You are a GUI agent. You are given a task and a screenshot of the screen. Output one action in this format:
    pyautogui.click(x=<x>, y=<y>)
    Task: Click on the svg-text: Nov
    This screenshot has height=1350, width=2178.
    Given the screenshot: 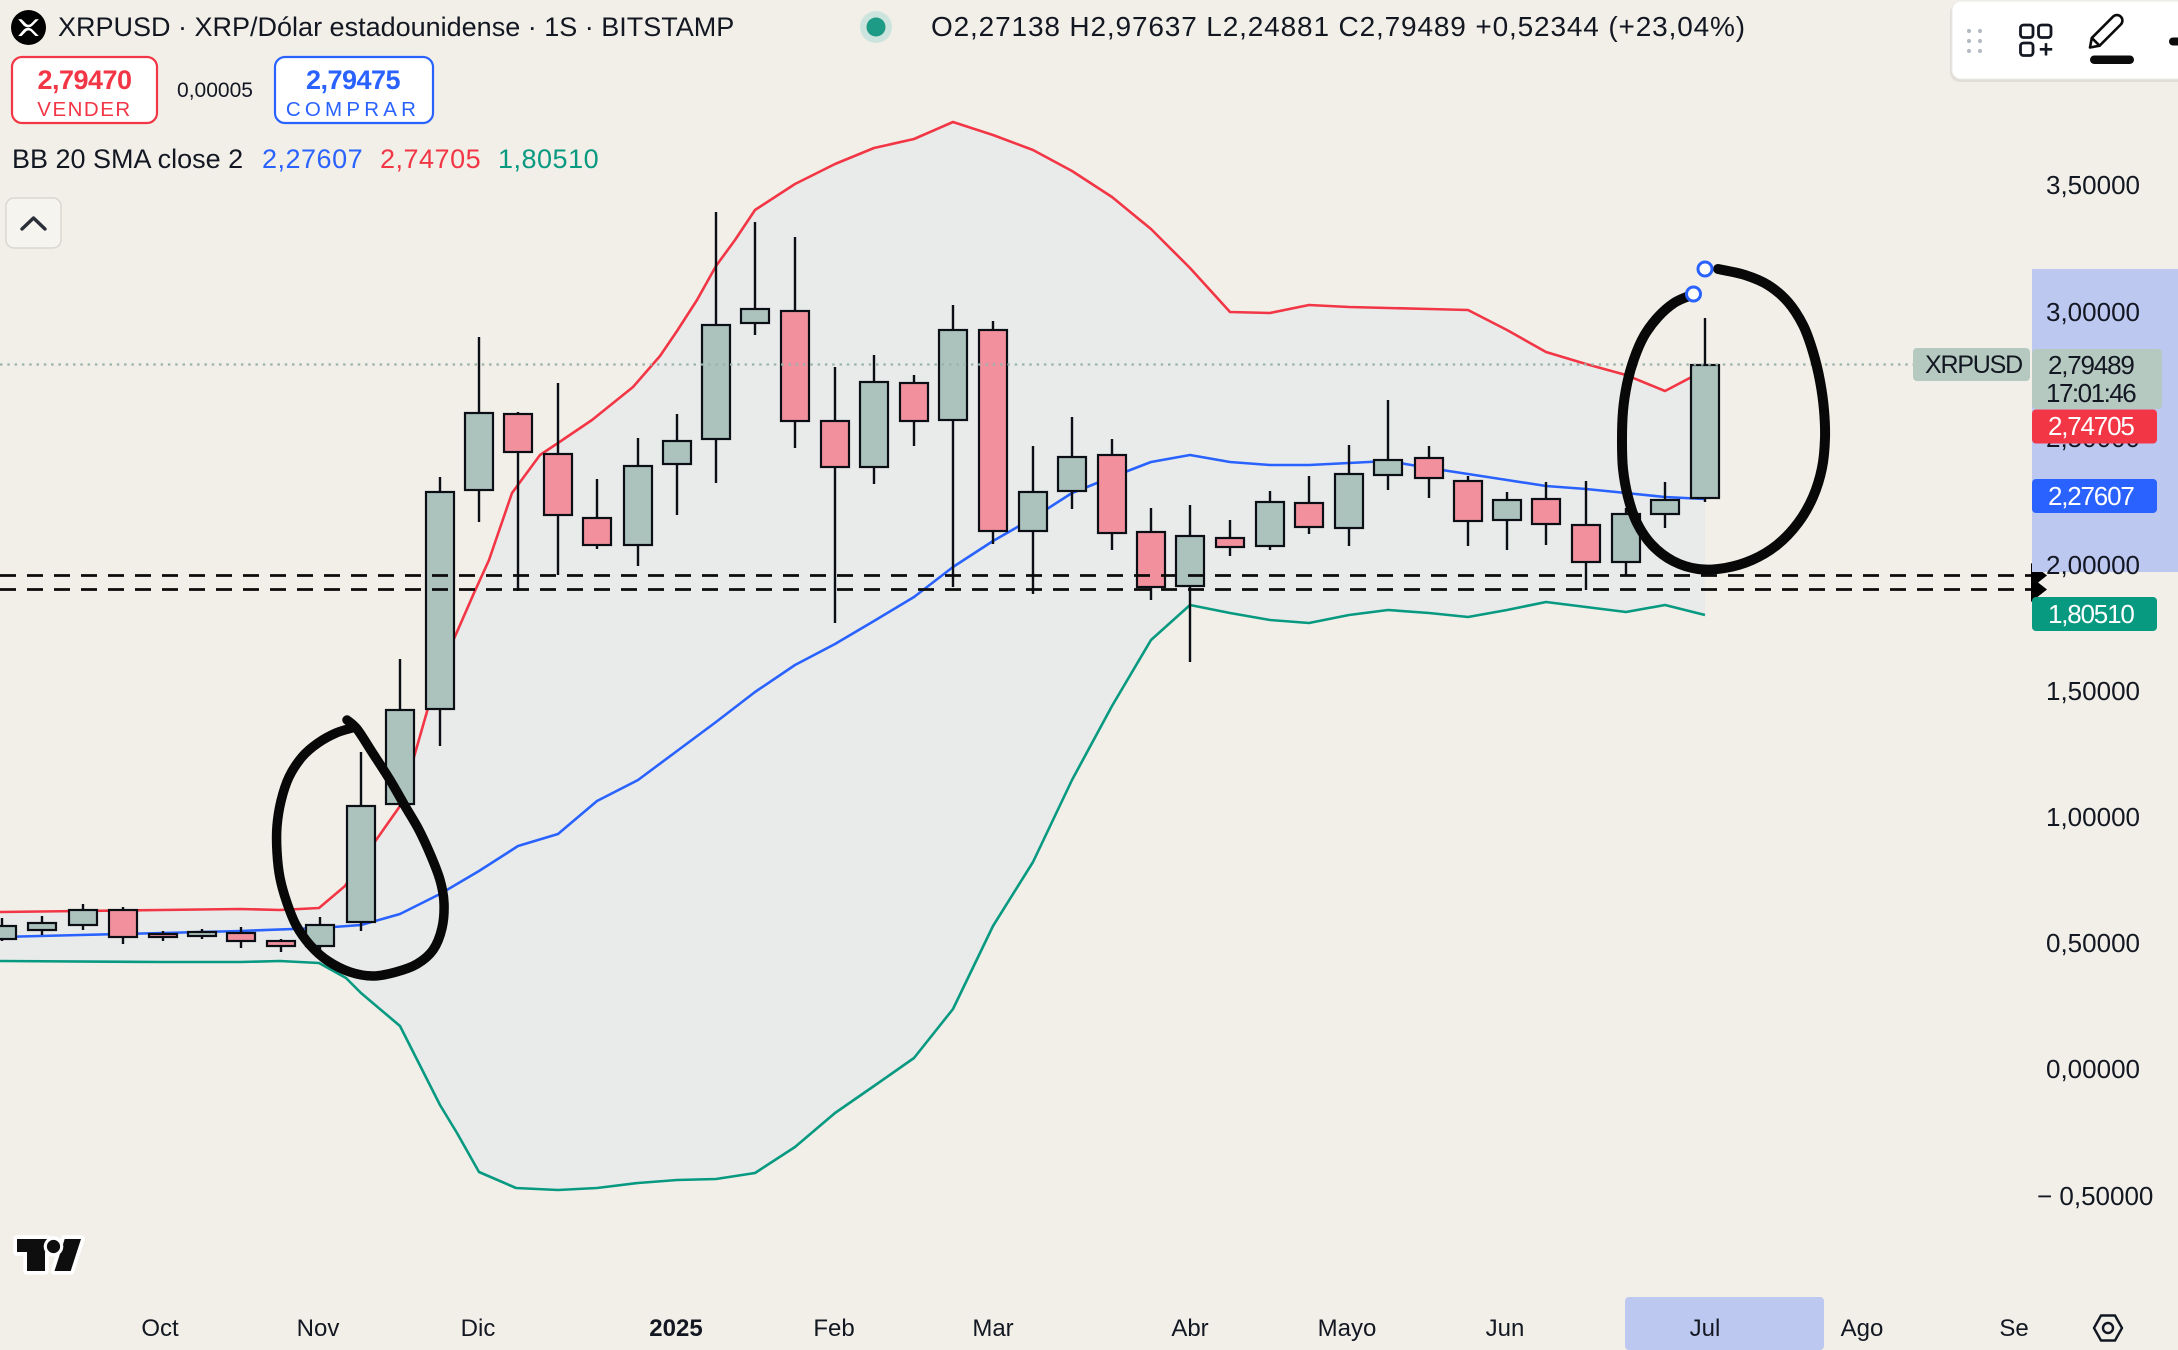 What is the action you would take?
    pyautogui.click(x=318, y=1328)
    